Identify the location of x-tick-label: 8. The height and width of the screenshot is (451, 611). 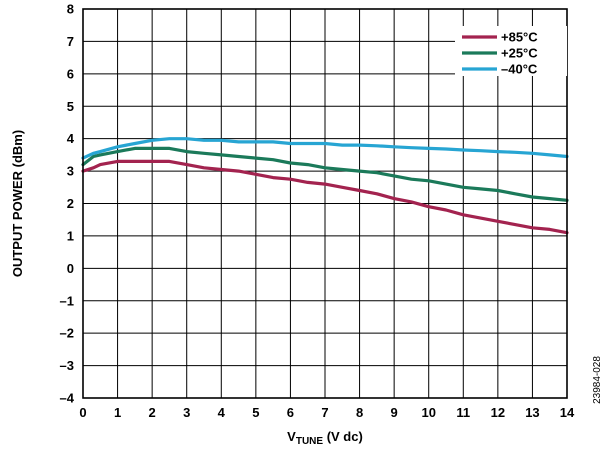
(359, 412).